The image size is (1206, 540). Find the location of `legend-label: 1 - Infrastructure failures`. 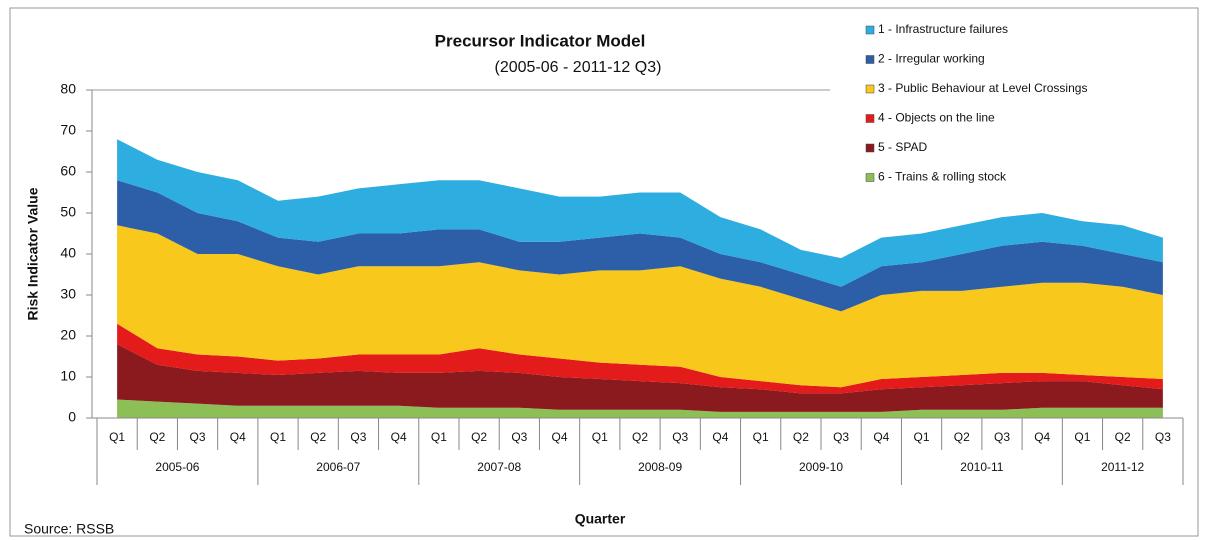

legend-label: 1 - Infrastructure failures is located at coordinates (943, 29).